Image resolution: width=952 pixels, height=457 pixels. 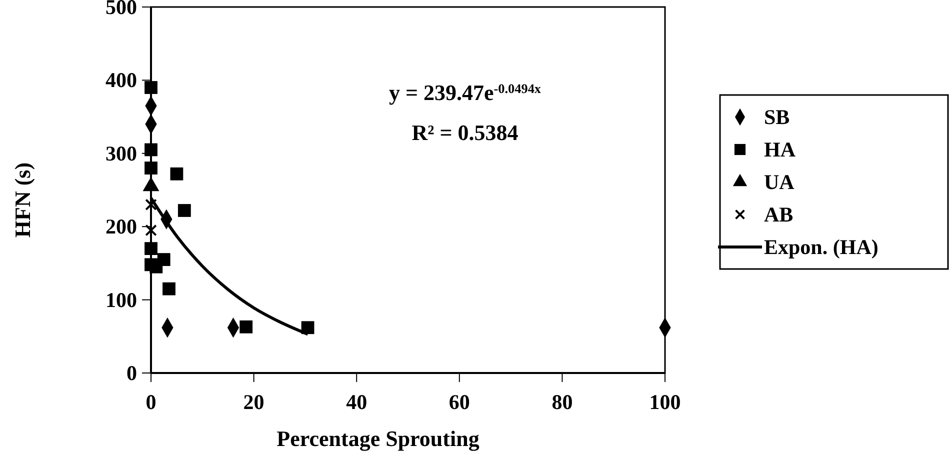 I want to click on y-tick-label: 500, so click(x=121, y=9).